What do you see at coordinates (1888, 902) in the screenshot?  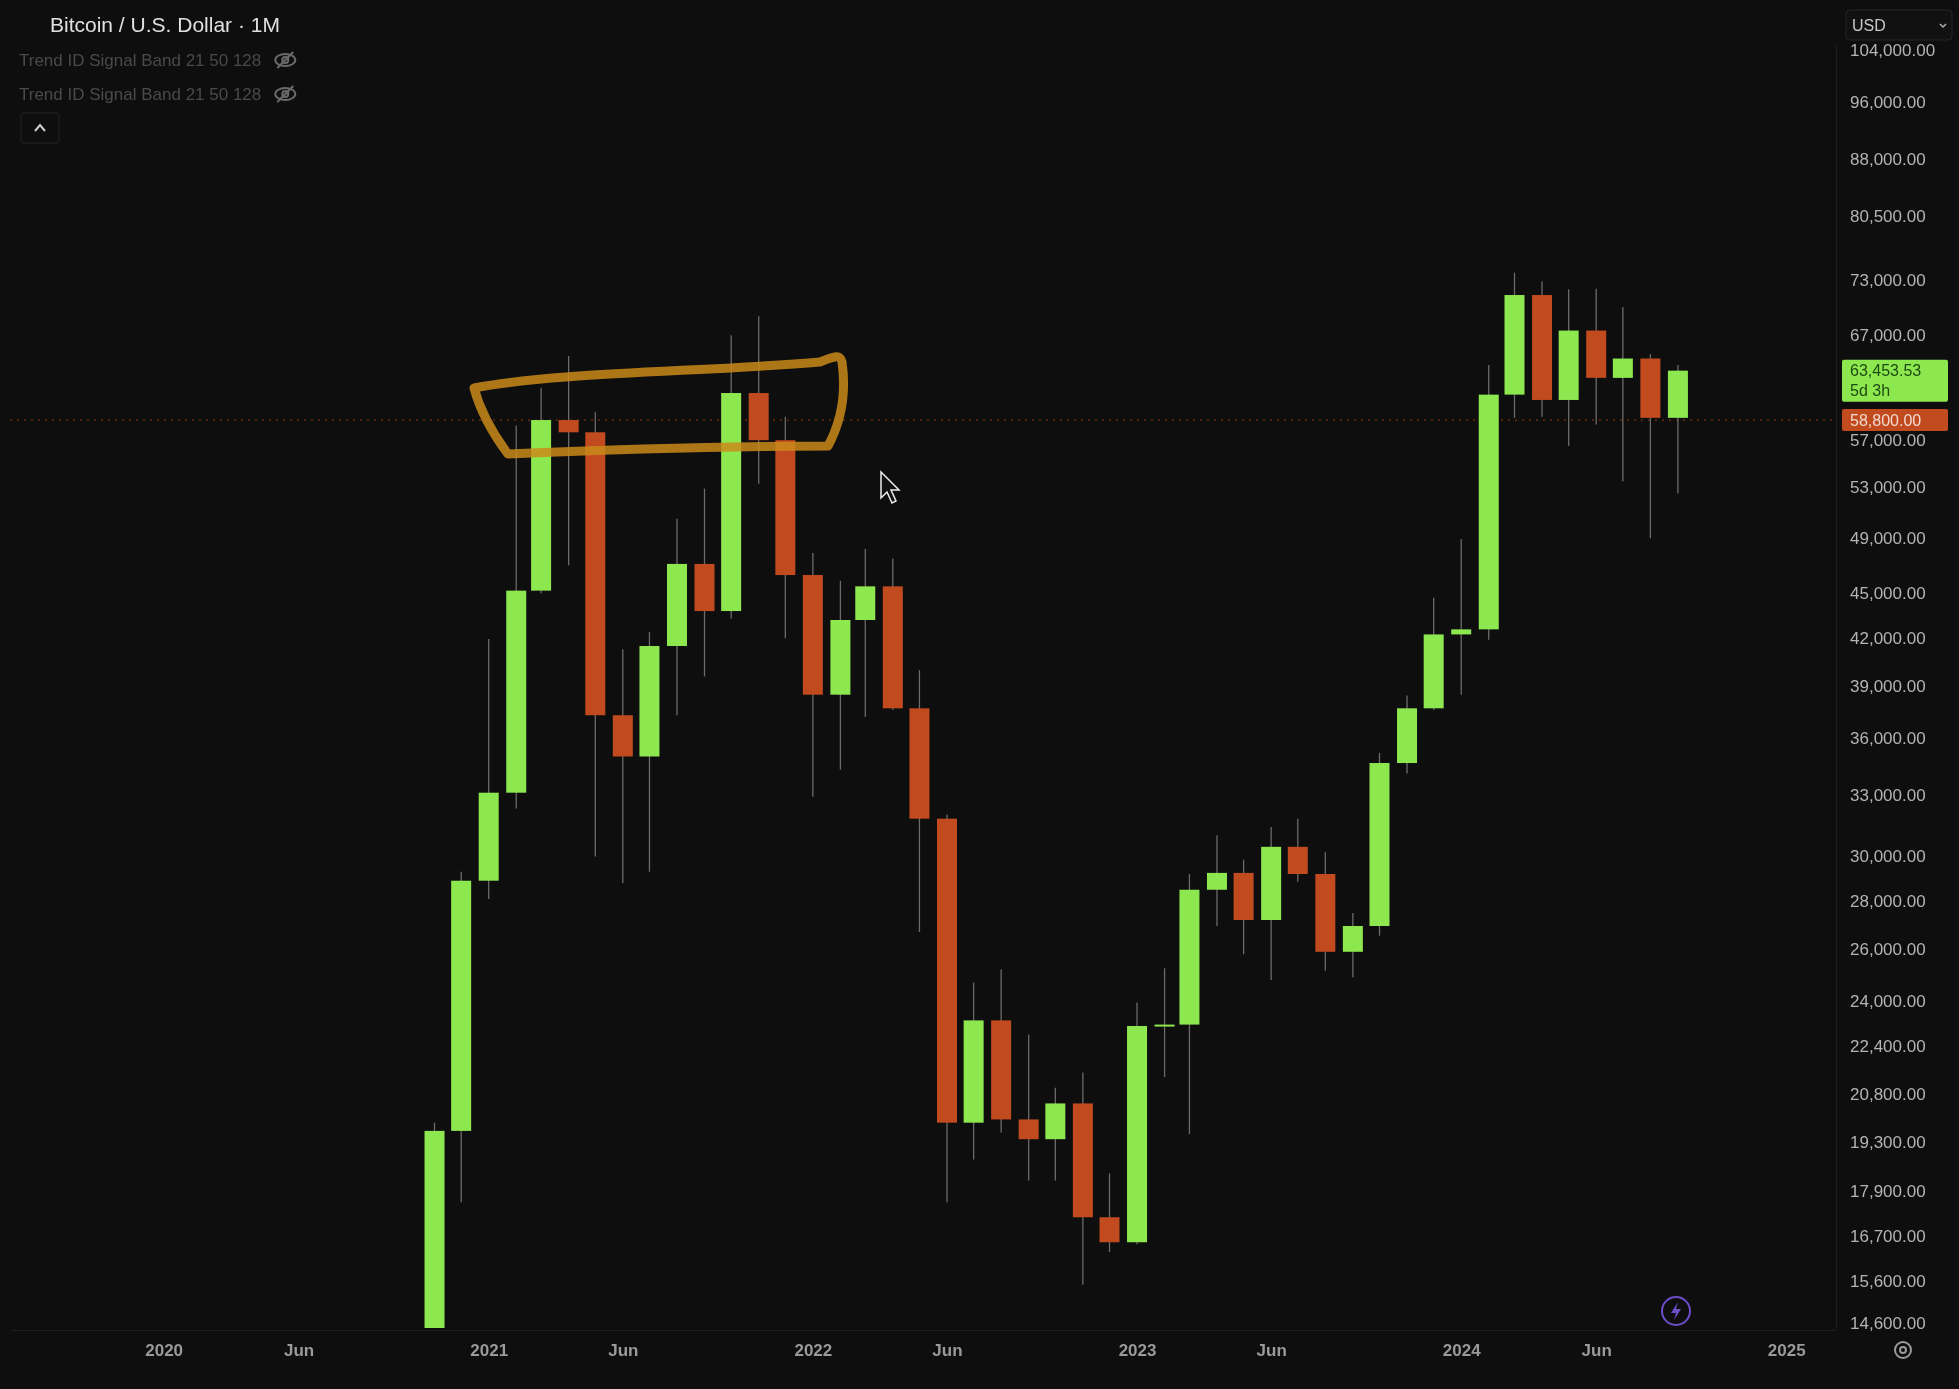 I see `y-tick-label: 28,000.00` at bounding box center [1888, 902].